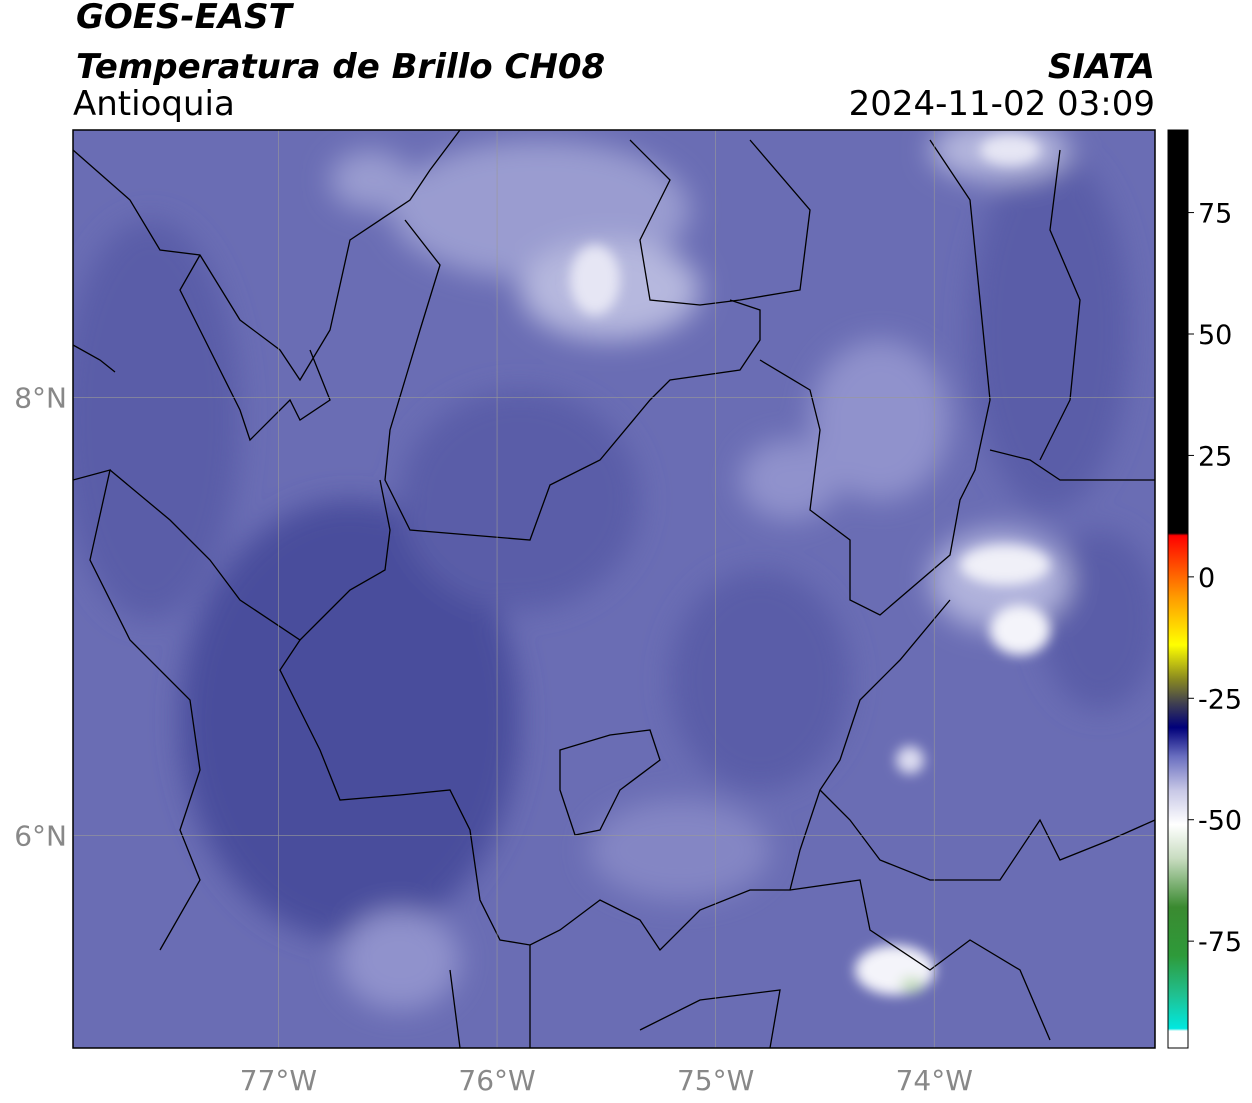 This screenshot has width=1252, height=1103. I want to click on y-tick-label: 6°N, so click(40, 835).